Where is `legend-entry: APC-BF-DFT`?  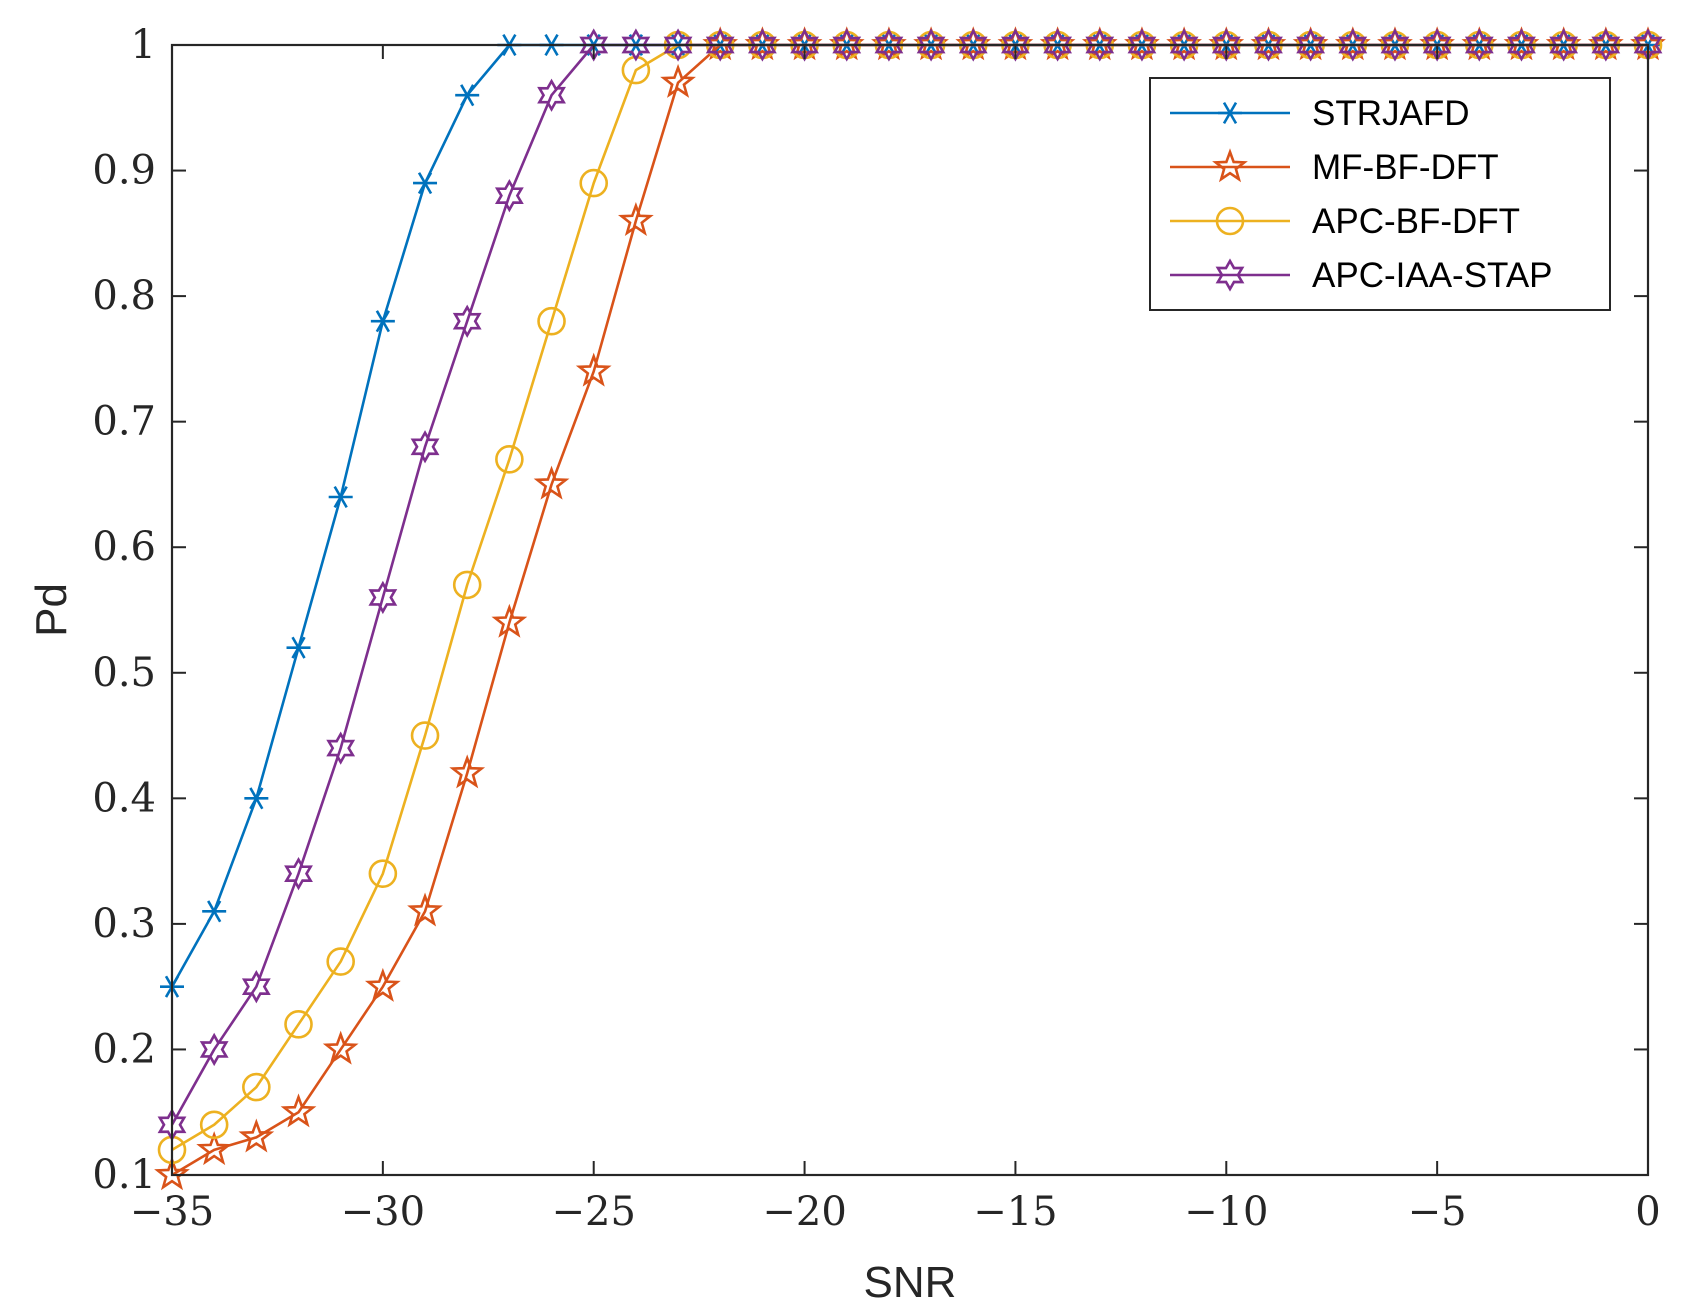
legend-entry: APC-BF-DFT is located at coordinates (1345, 221).